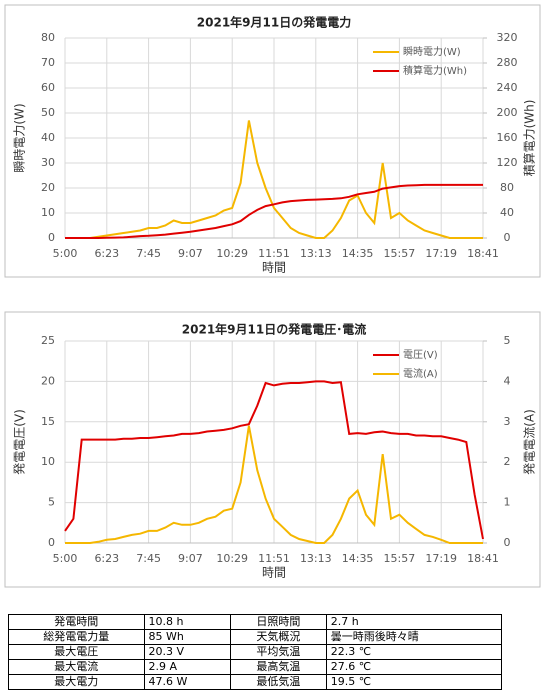  Describe the element at coordinates (414, 652) in the screenshot. I see `table-value: 22.3 ℃` at that location.